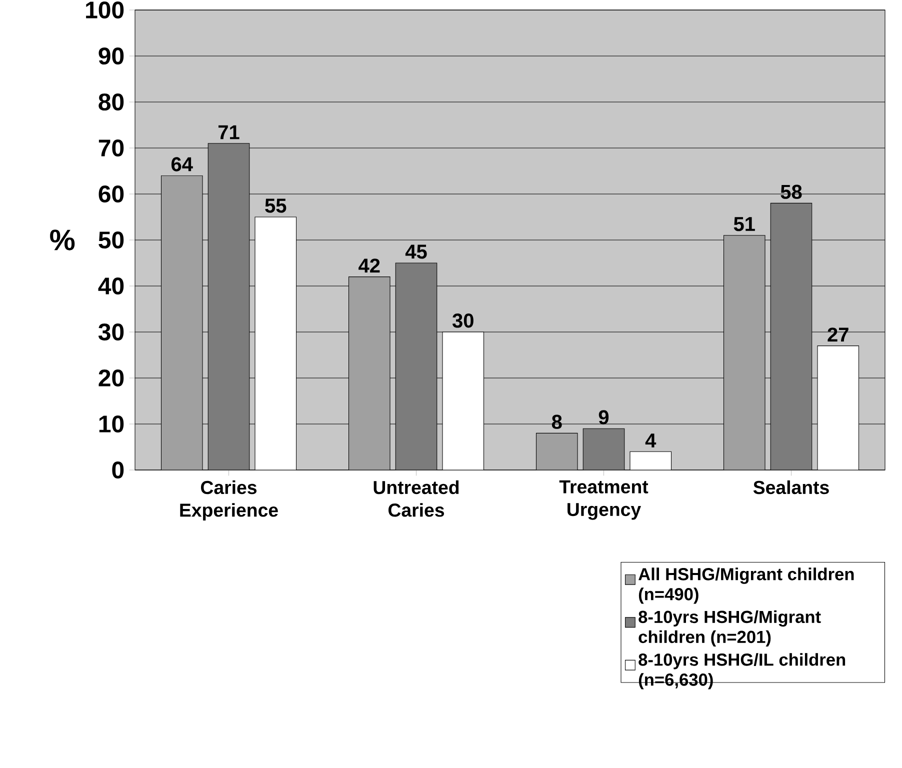 This screenshot has width=902, height=768. Describe the element at coordinates (603, 417) in the screenshot. I see `data-label: 9` at that location.